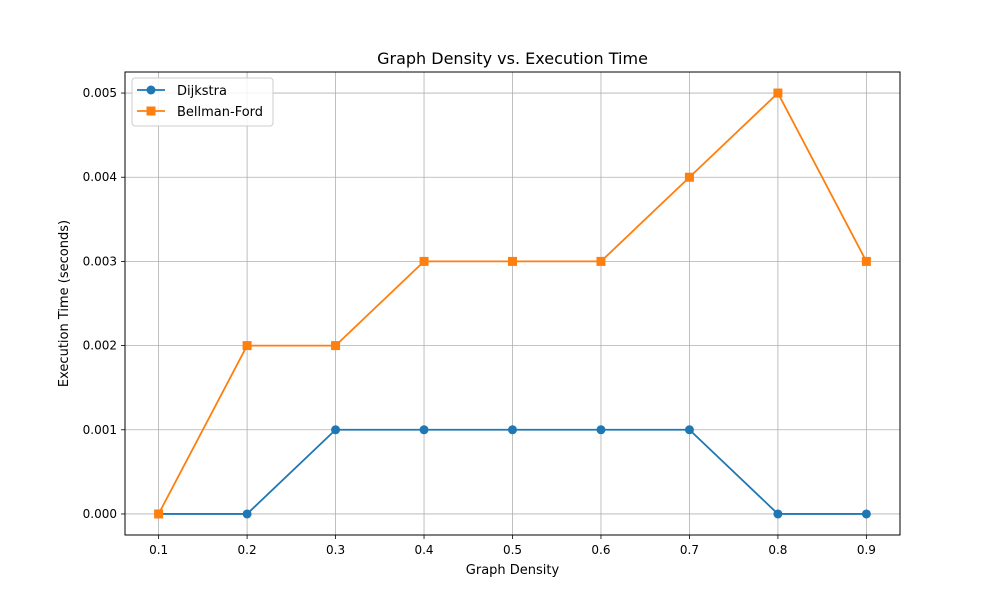  Describe the element at coordinates (423, 550) in the screenshot. I see `x-tick-label: 0.4` at that location.